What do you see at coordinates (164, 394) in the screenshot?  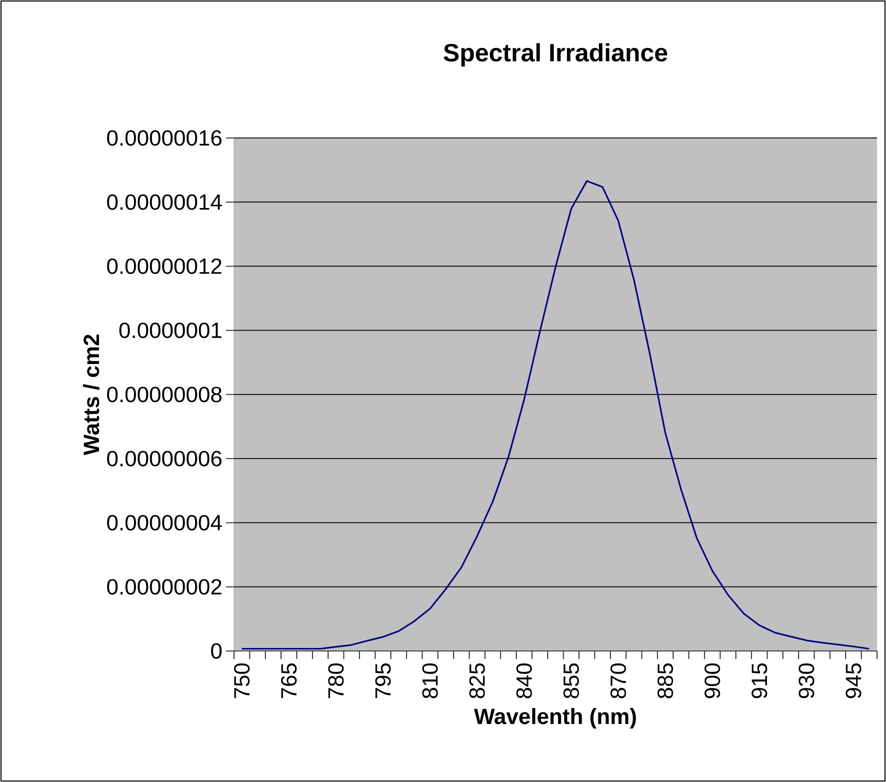 I see `y-tick-label: 0.00000008` at bounding box center [164, 394].